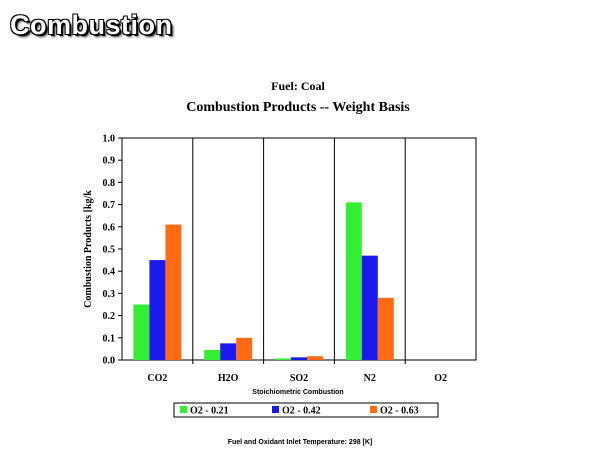 The image size is (600, 450). What do you see at coordinates (109, 161) in the screenshot?
I see `y-tick-label: 0.9` at bounding box center [109, 161].